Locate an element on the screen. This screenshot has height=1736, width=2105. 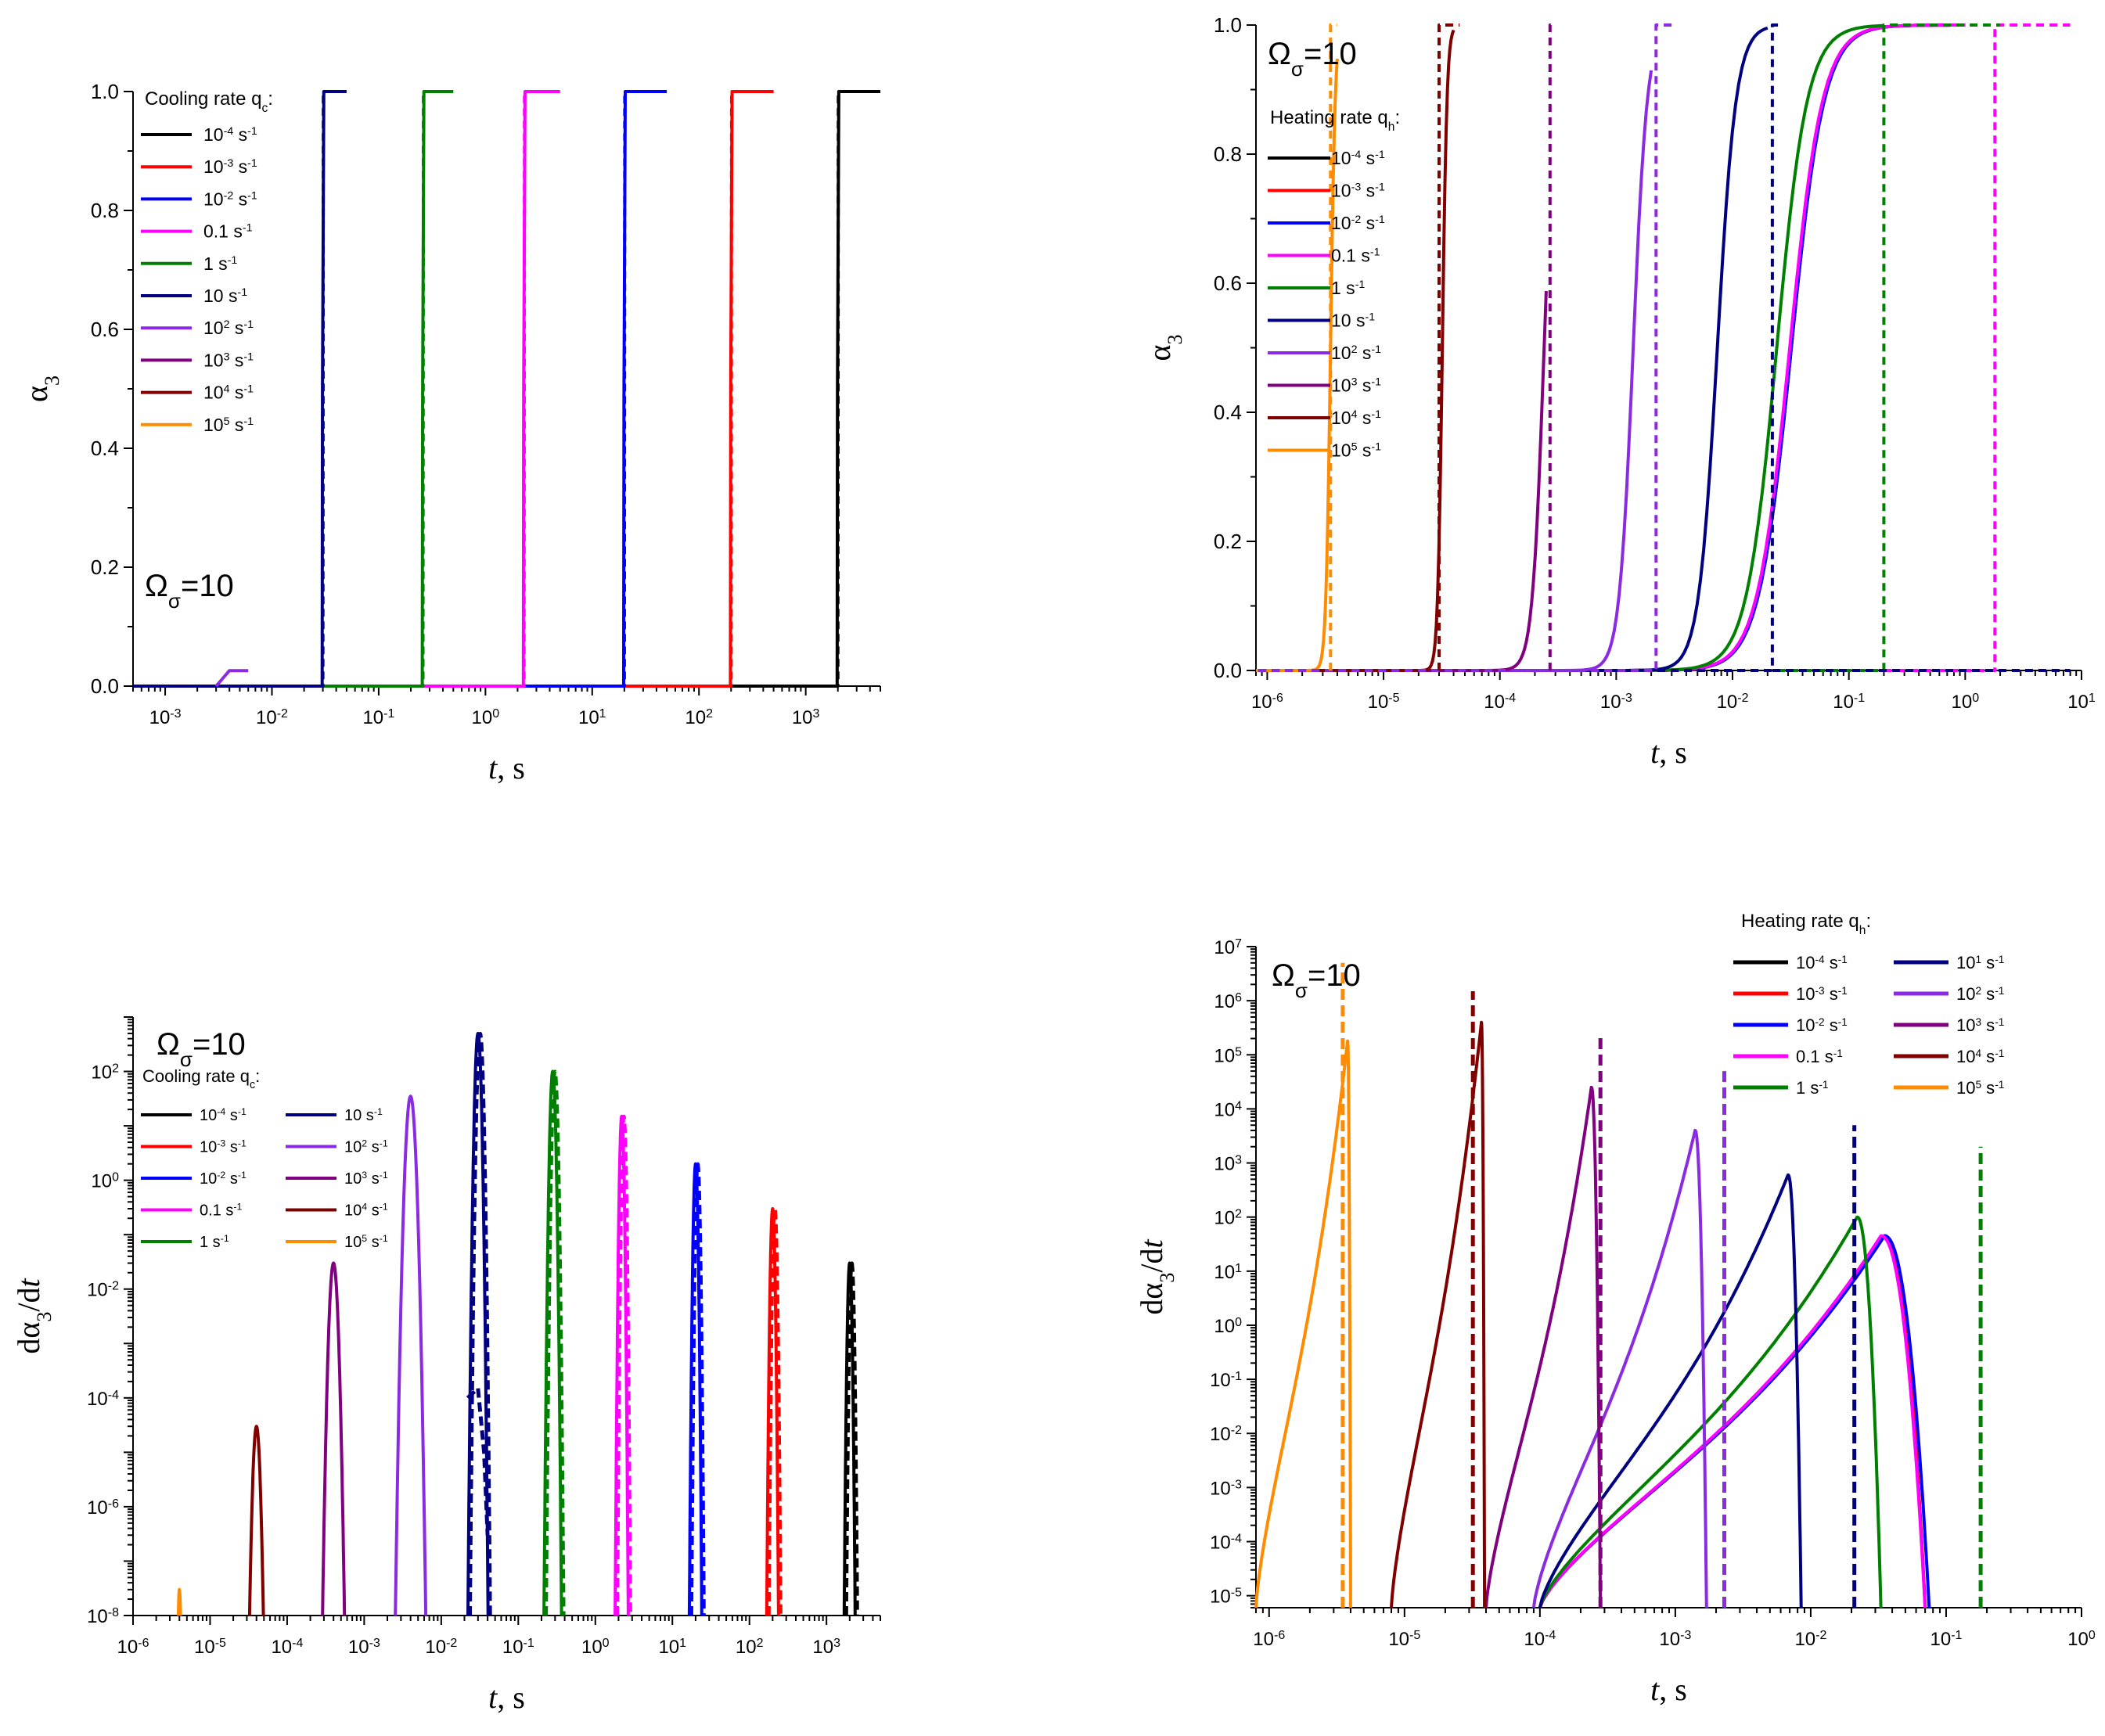
series-dashed-1e4 is located at coordinates (1449, 347).